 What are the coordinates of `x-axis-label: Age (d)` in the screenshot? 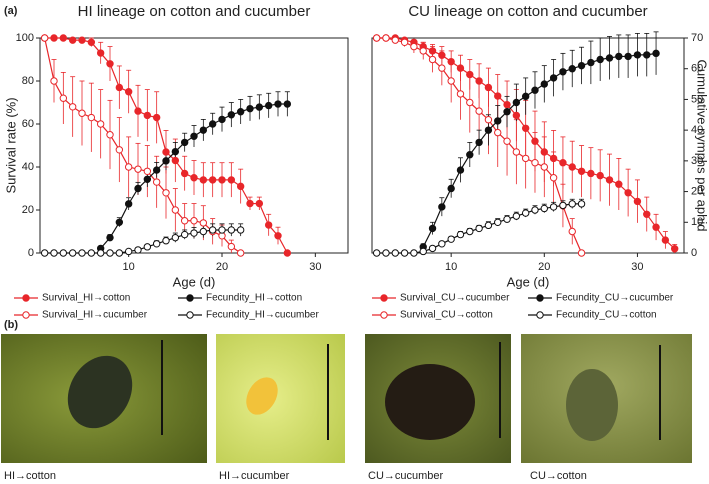 It's located at (528, 281).